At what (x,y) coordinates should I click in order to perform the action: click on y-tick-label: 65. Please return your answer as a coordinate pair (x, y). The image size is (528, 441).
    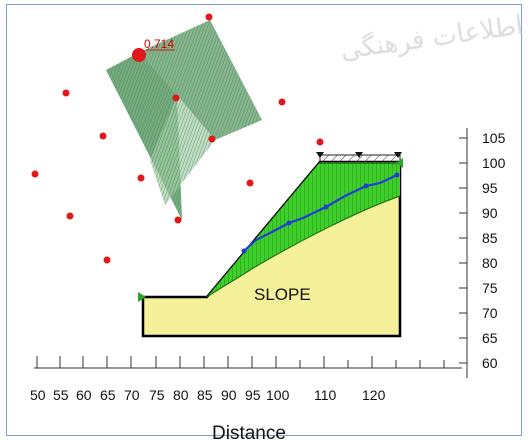
    Looking at the image, I should click on (490, 338).